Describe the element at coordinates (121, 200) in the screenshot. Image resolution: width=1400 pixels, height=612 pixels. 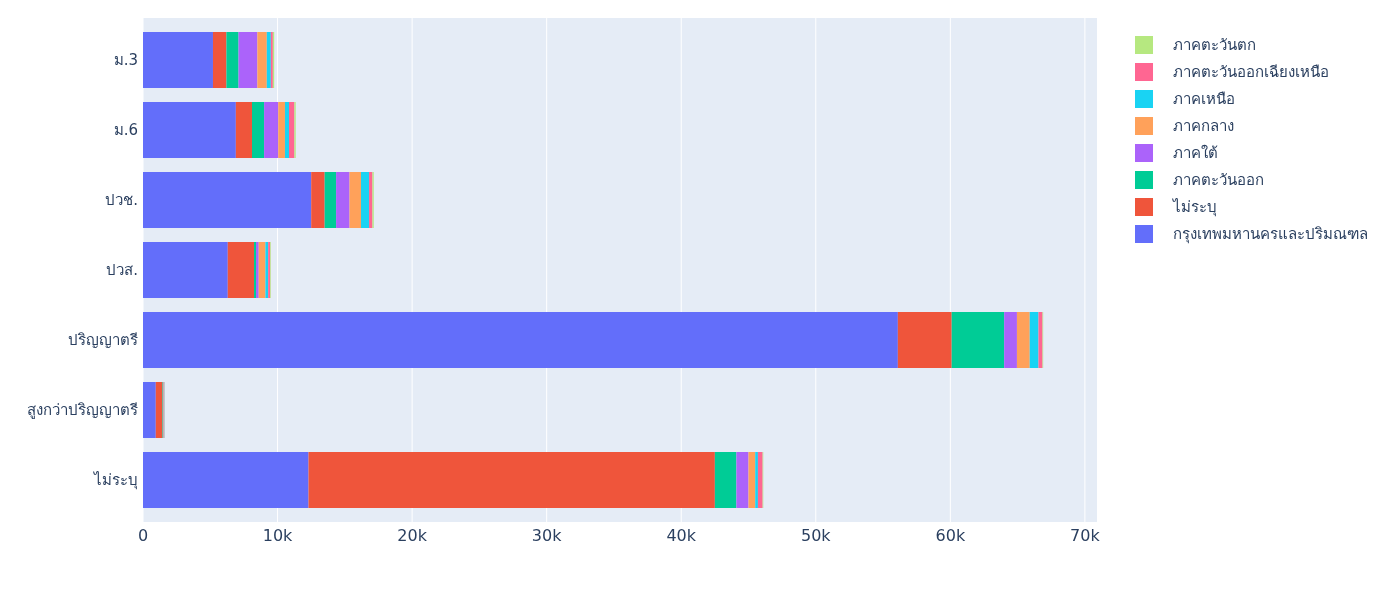
I see `y-tick-label: ปวช.` at that location.